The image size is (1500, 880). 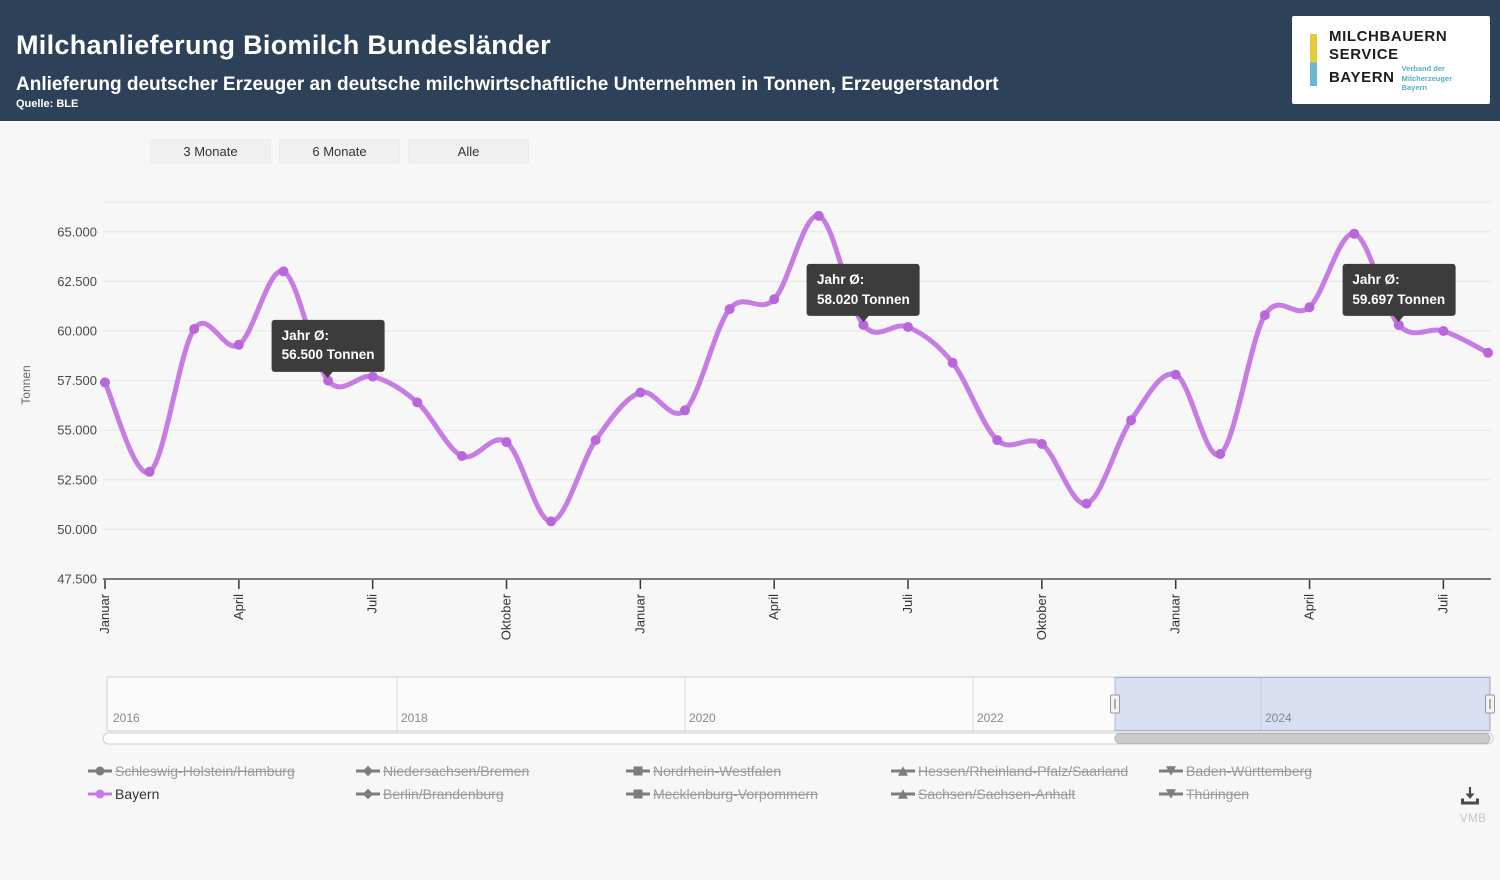 What do you see at coordinates (77, 479) in the screenshot?
I see `y-axis-label: 52.500` at bounding box center [77, 479].